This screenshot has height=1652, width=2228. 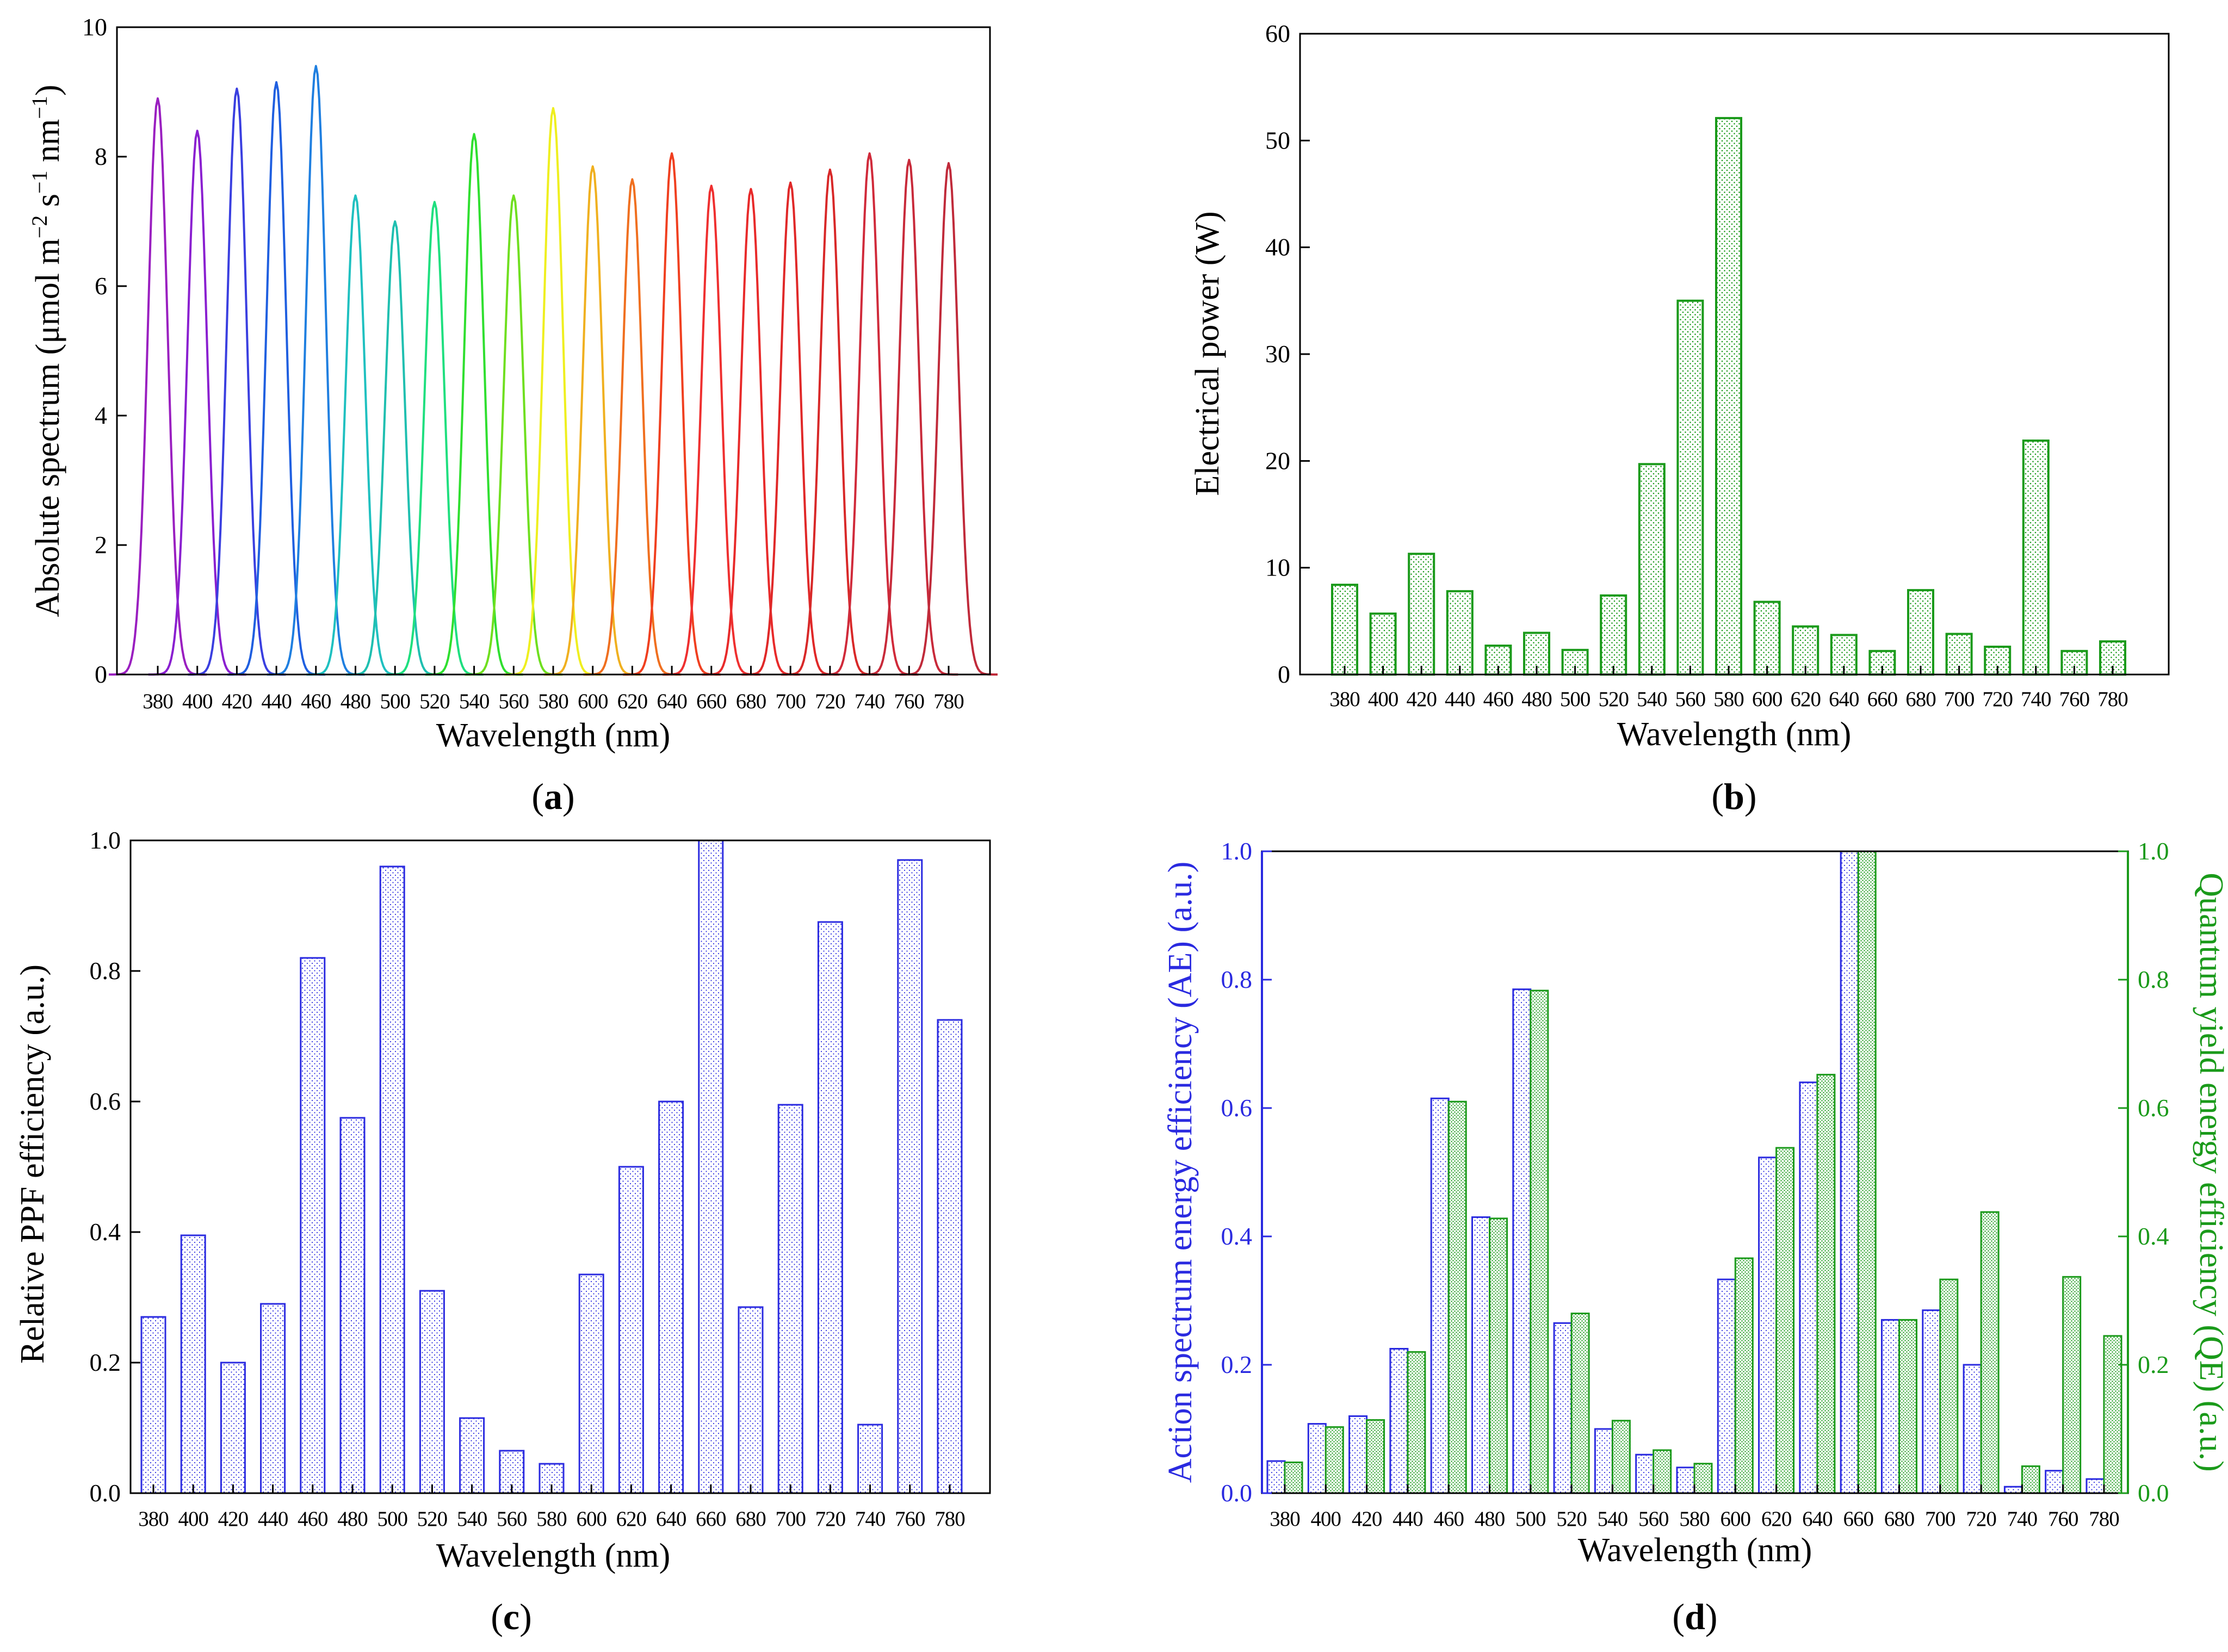 What do you see at coordinates (1284, 674) in the screenshot?
I see `ytick-label-left: 0` at bounding box center [1284, 674].